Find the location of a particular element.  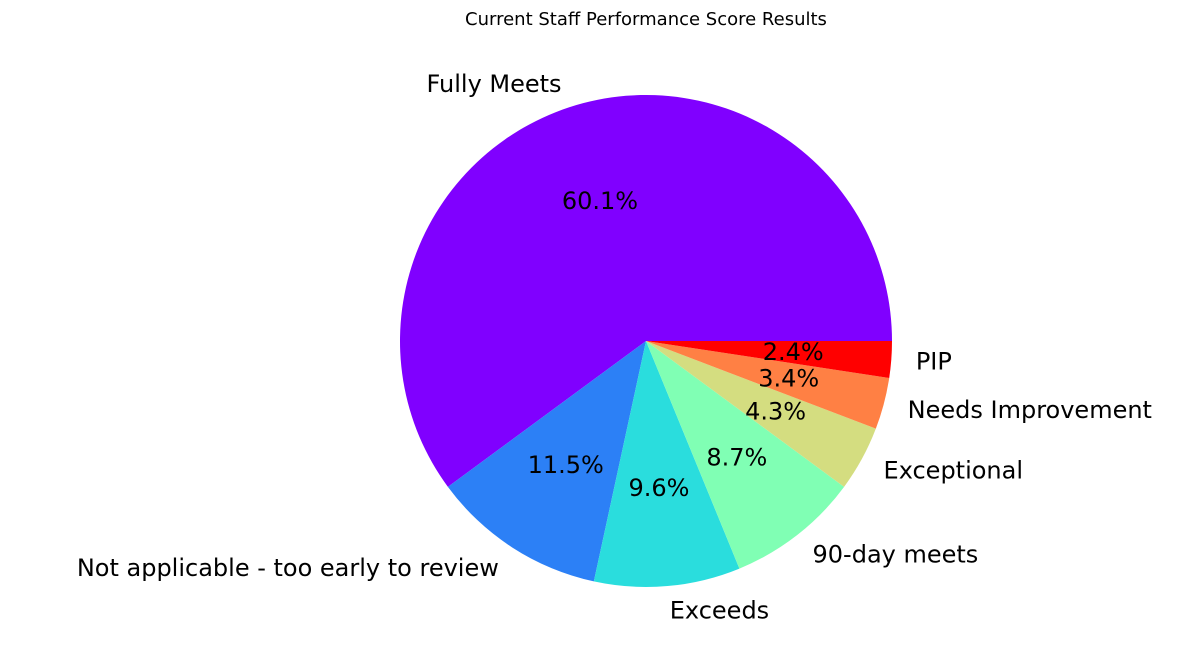

pct-label-not-applicable-too-early-to-review: 11.5% is located at coordinates (566, 465).